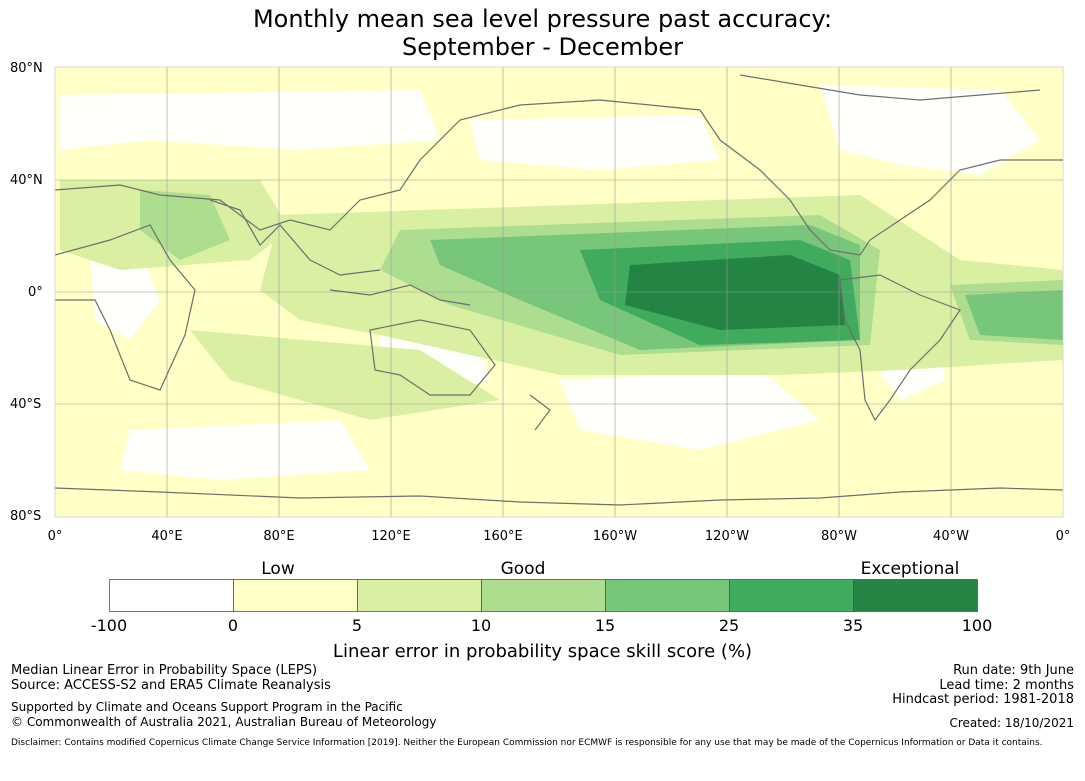 The image size is (1085, 781). Describe the element at coordinates (951, 536) in the screenshot. I see `lon-label: 40°W` at that location.